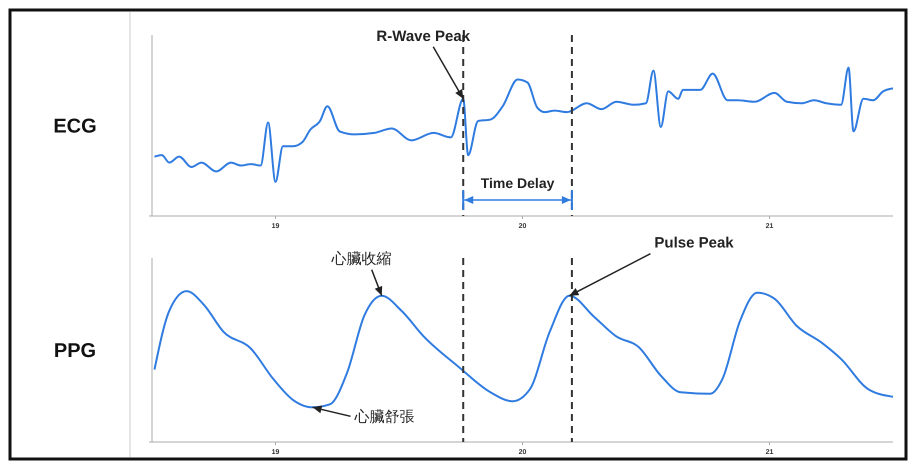 The height and width of the screenshot is (469, 916). Describe the element at coordinates (423, 36) in the screenshot. I see `annotation: R-Wave Peak` at that location.